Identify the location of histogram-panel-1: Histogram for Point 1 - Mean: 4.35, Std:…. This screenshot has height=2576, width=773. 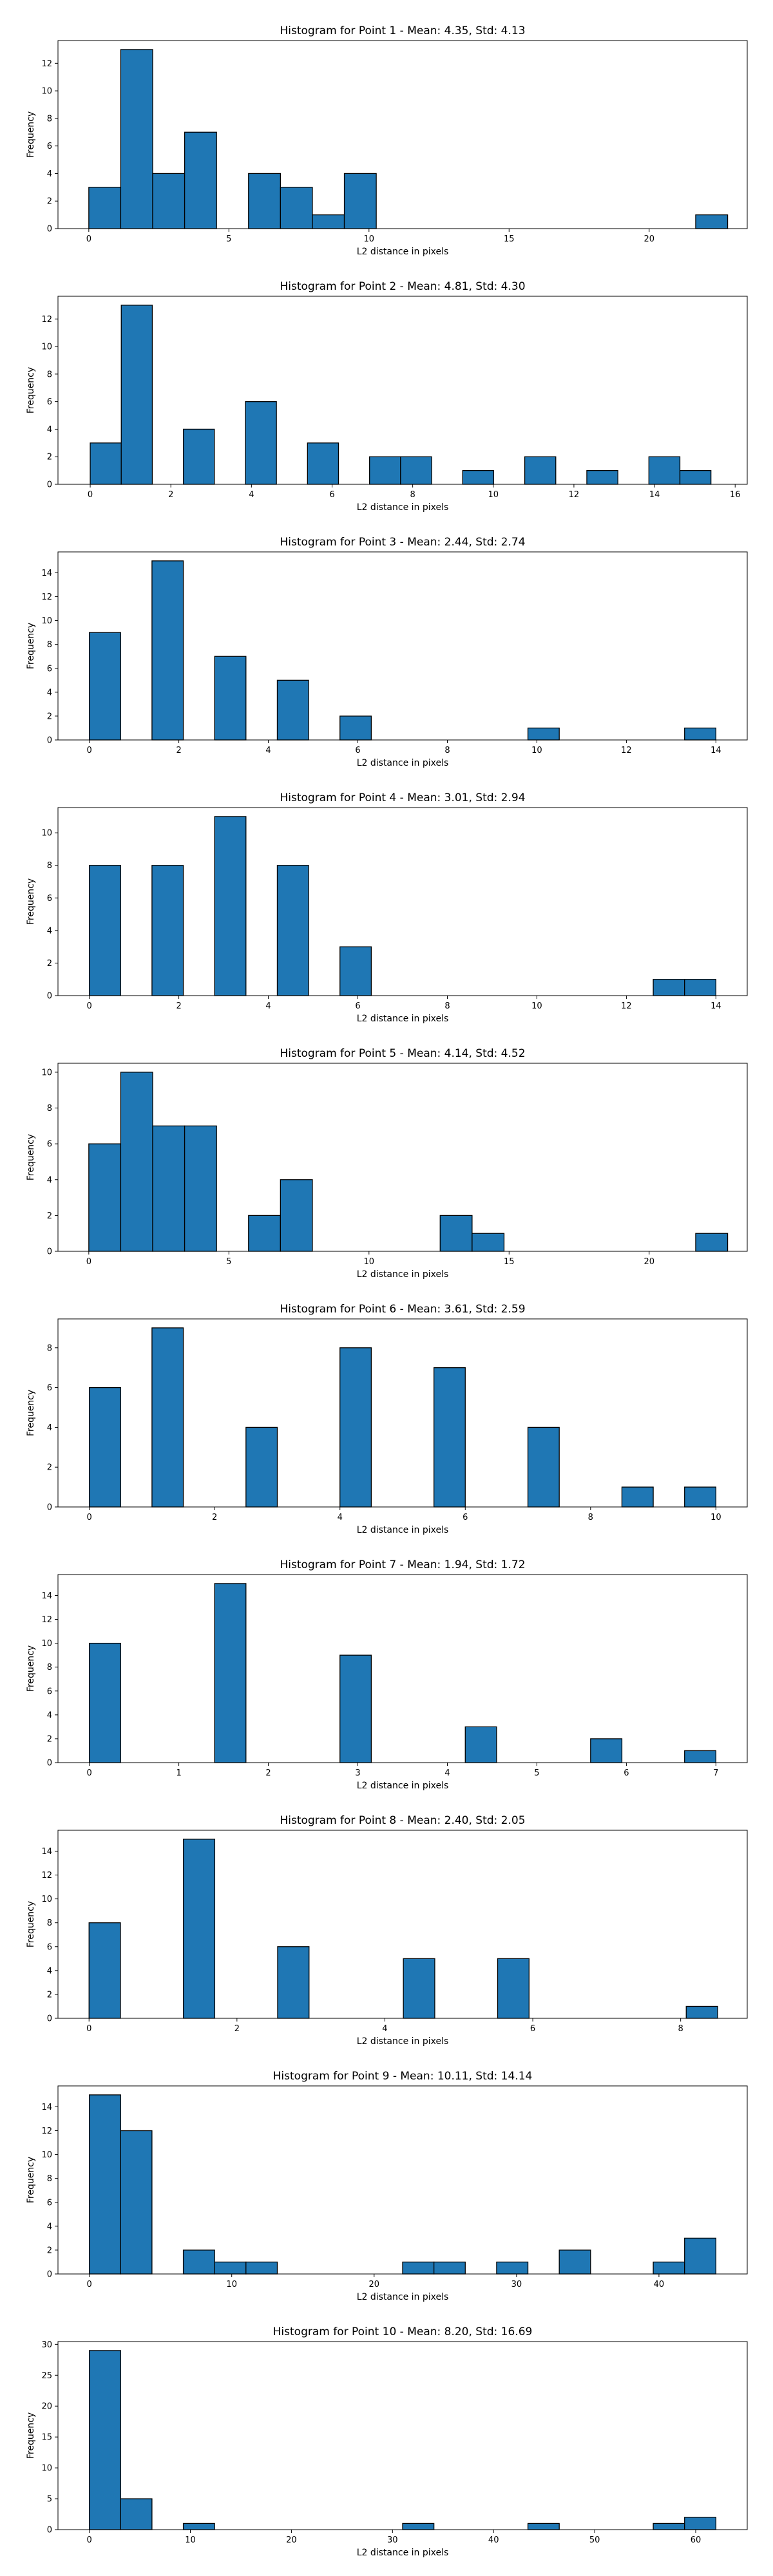
(387, 140).